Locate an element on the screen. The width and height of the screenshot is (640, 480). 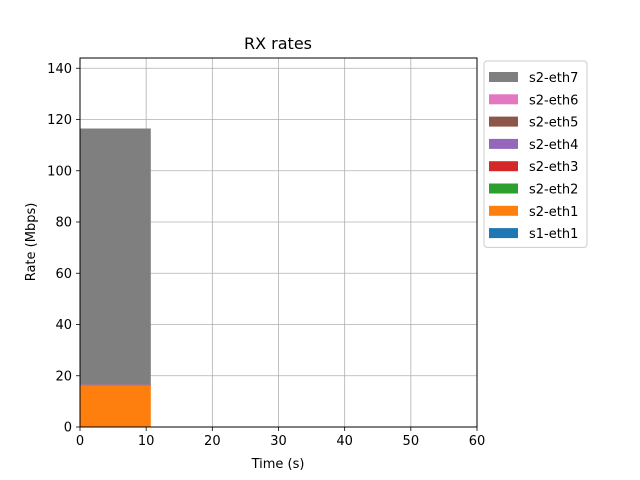
series-area-s2-eth1 is located at coordinates (115, 405).